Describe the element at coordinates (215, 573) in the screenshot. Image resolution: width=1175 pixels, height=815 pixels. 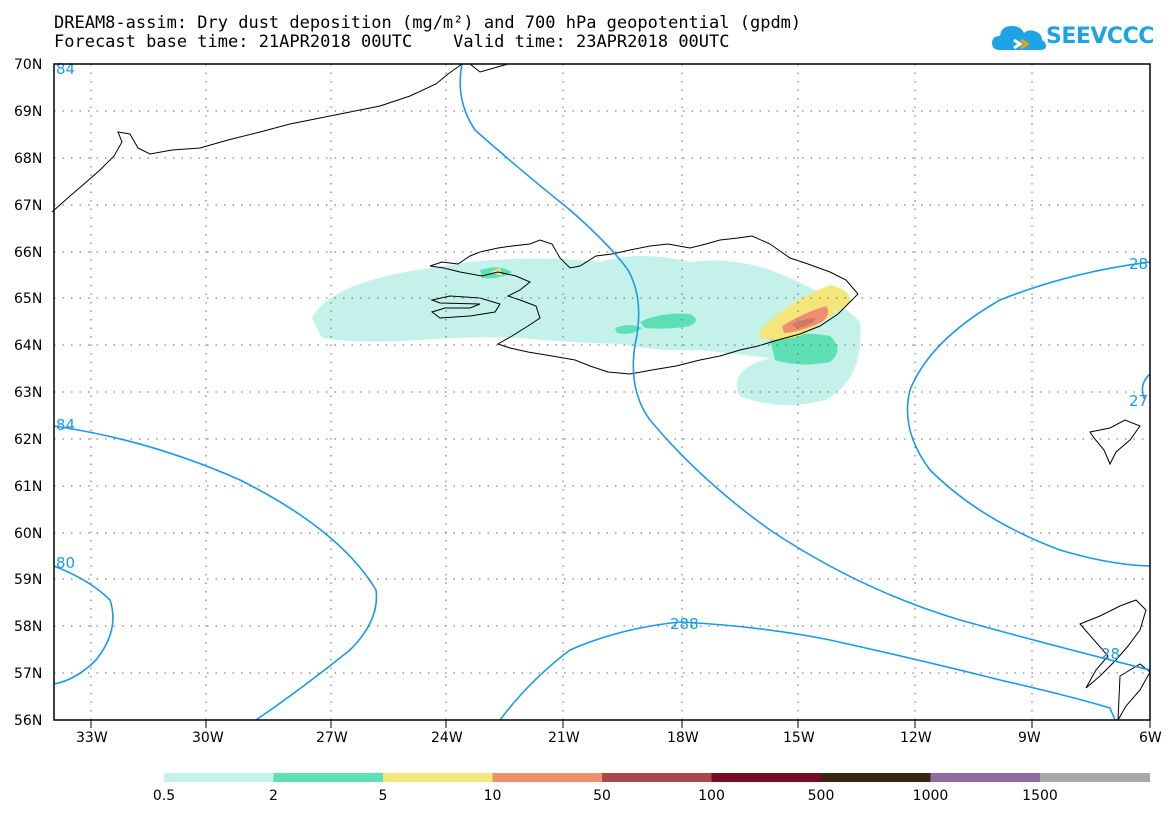
I see `contour-line-284-west` at that location.